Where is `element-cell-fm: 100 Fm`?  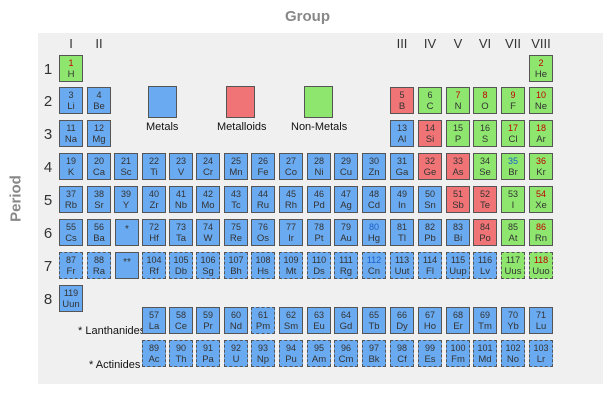
element-cell-fm: 100 Fm is located at coordinates (458, 353).